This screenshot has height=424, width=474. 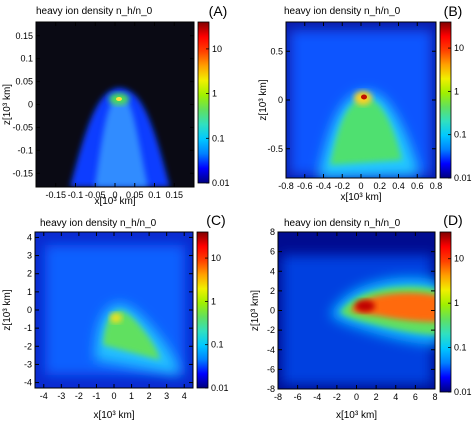 What do you see at coordinates (184, 396) in the screenshot?
I see `panel-c-xtick-label: 4` at bounding box center [184, 396].